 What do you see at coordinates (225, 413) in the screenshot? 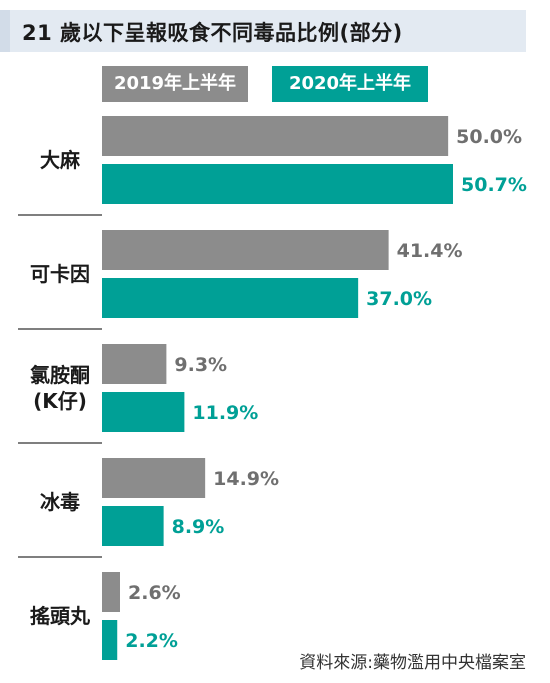
I see `value-label-2020-2: 11.9%` at bounding box center [225, 413].